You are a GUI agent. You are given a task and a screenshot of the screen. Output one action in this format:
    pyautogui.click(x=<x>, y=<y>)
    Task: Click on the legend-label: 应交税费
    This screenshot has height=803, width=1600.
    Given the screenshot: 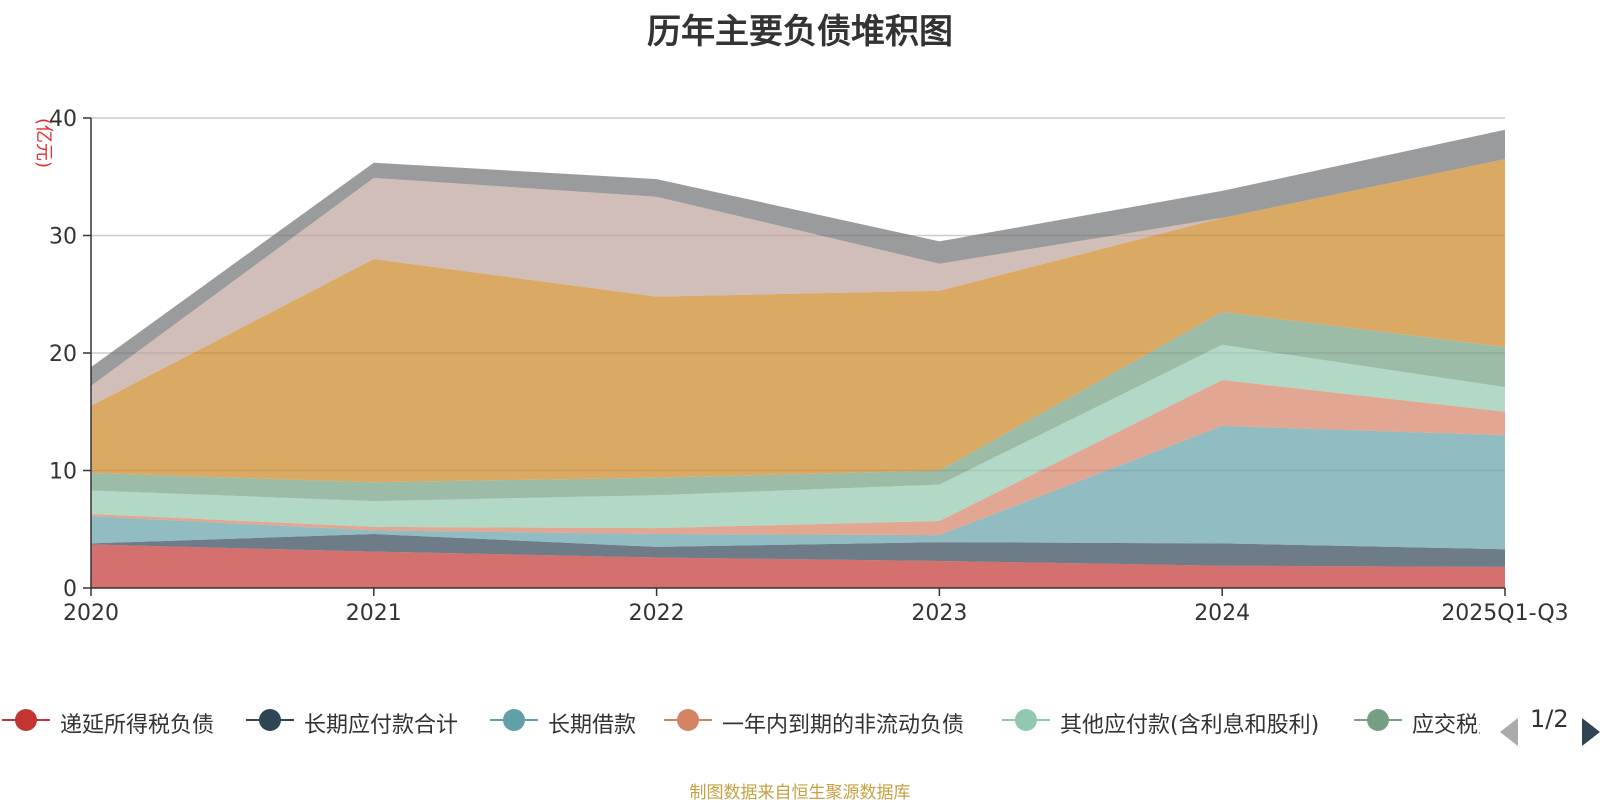 What is the action you would take?
    pyautogui.click(x=1446, y=725)
    